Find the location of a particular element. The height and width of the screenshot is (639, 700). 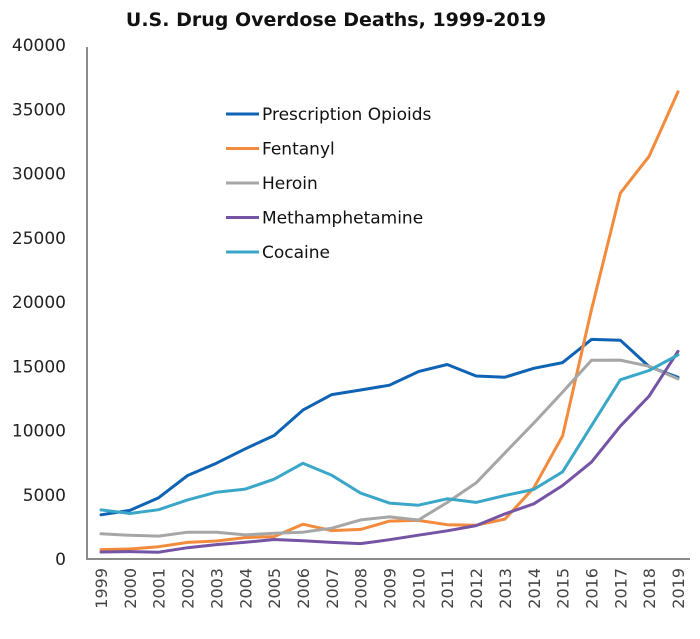

y-tick-label: 5000 is located at coordinates (44, 496).